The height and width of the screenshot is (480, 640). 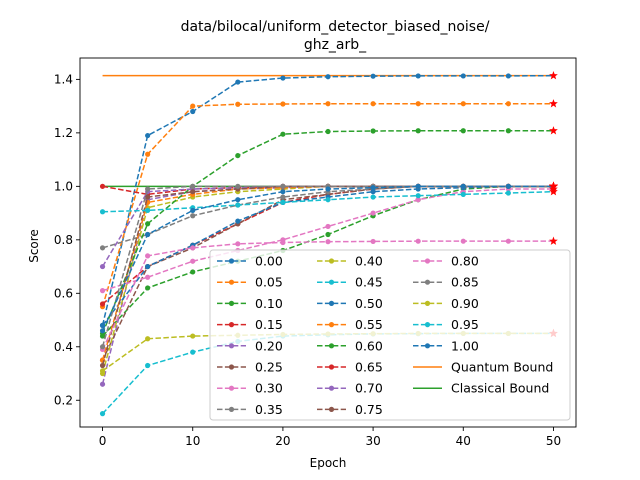 I want to click on legend-item-2: 0.10, so click(x=250, y=303).